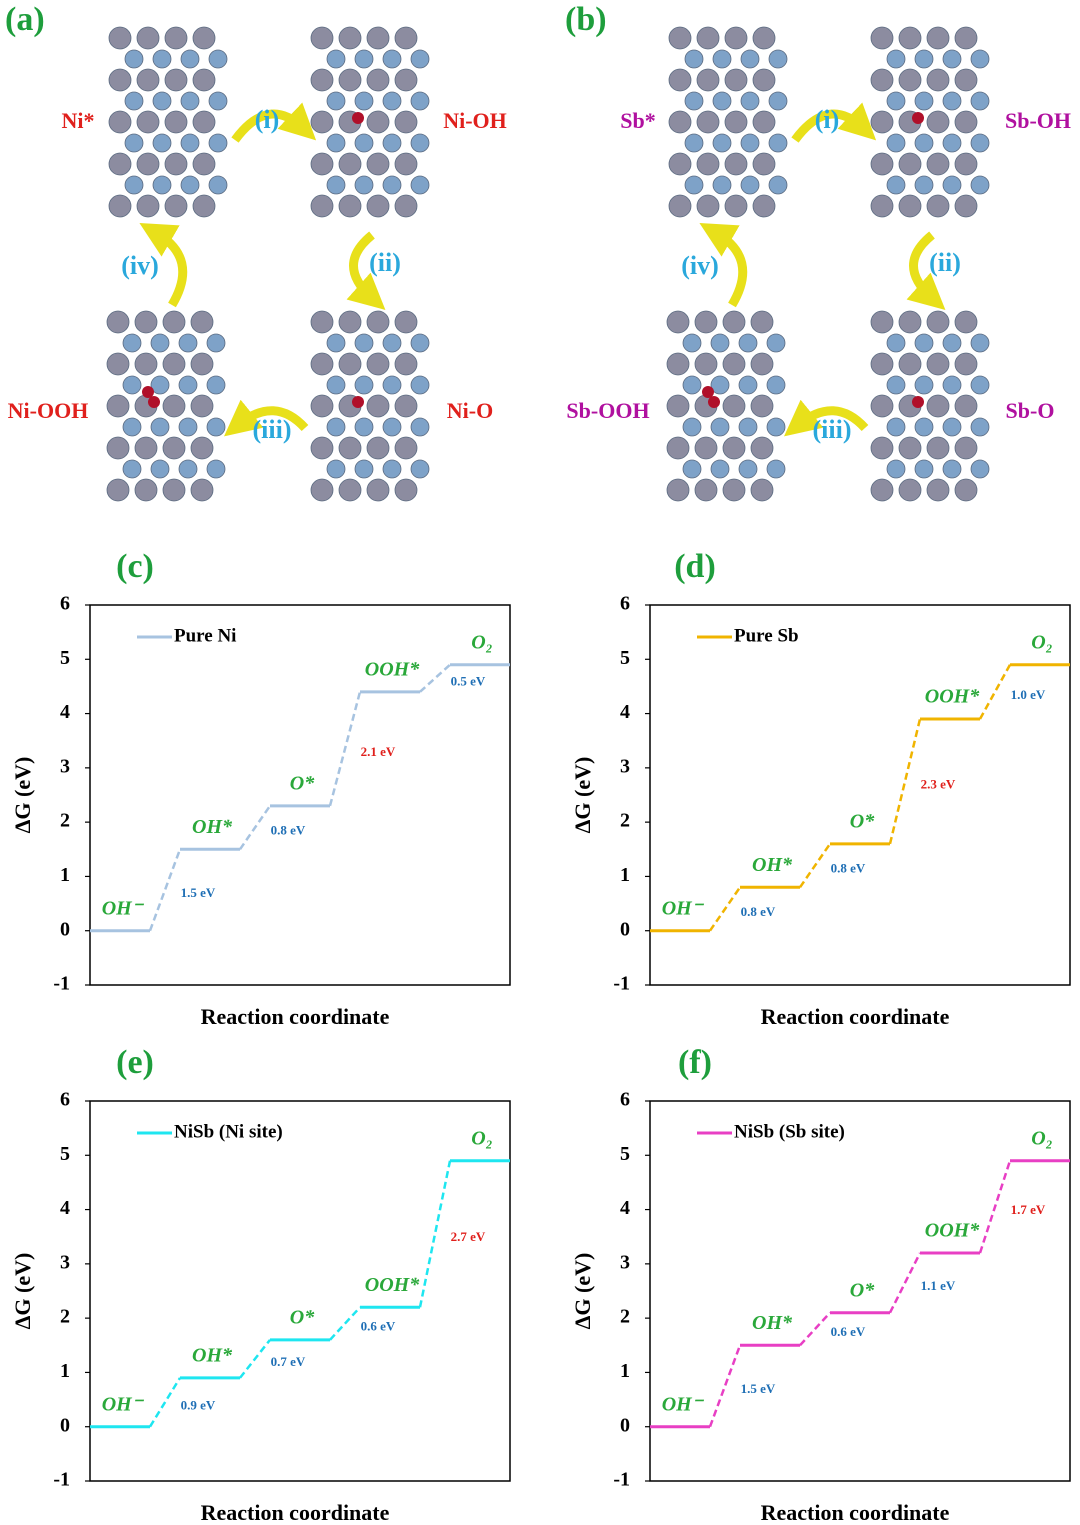 The width and height of the screenshot is (1080, 1525). Describe the element at coordinates (938, 783) in the screenshot. I see `step-energy: 2.3 eV` at that location.